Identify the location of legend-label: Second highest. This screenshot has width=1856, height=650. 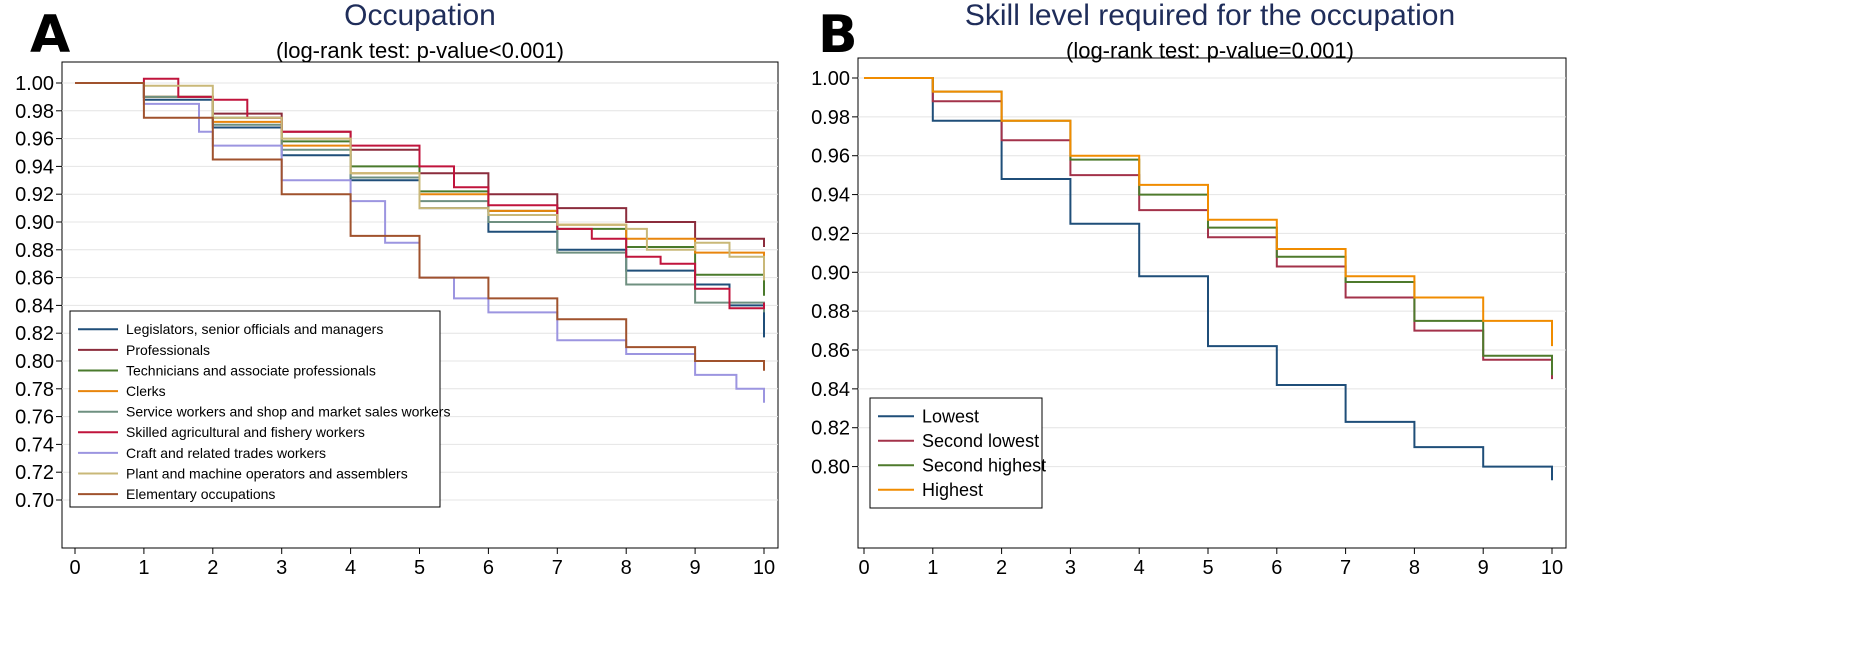
(984, 466).